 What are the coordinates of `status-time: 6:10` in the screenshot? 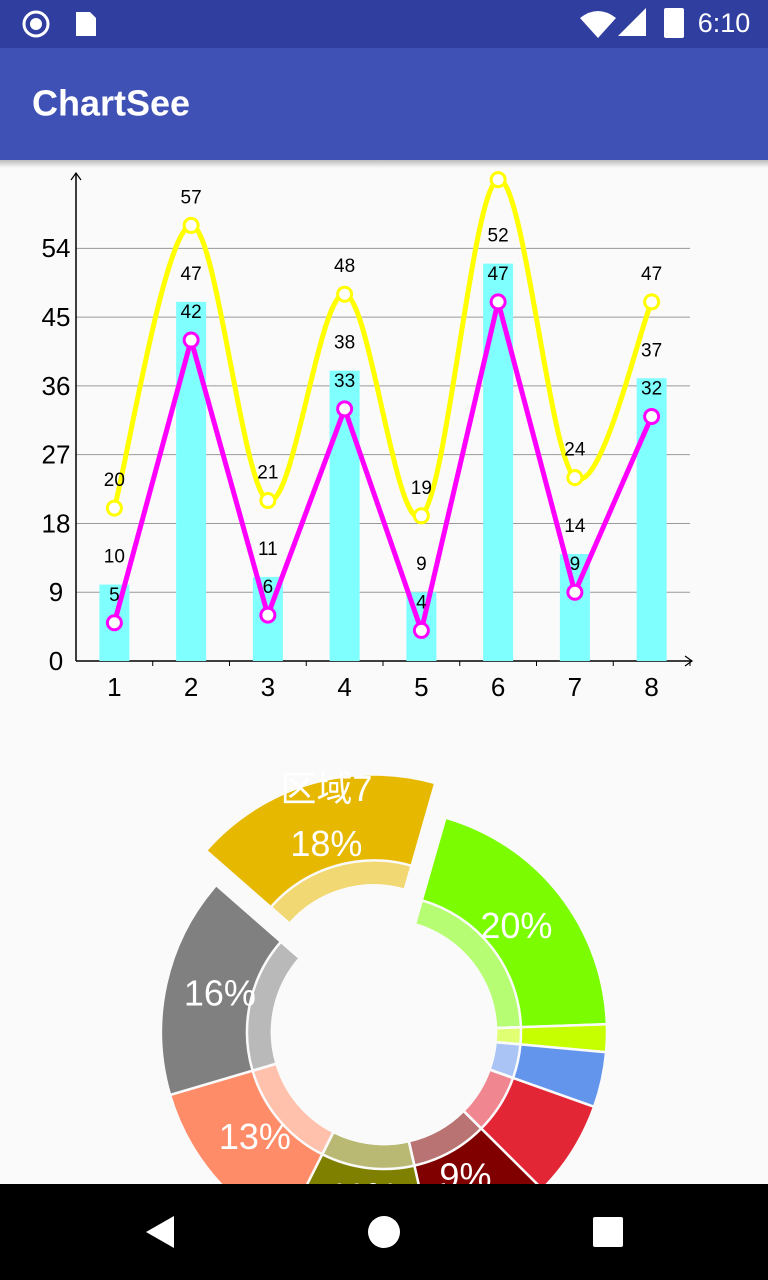 It's located at (724, 23).